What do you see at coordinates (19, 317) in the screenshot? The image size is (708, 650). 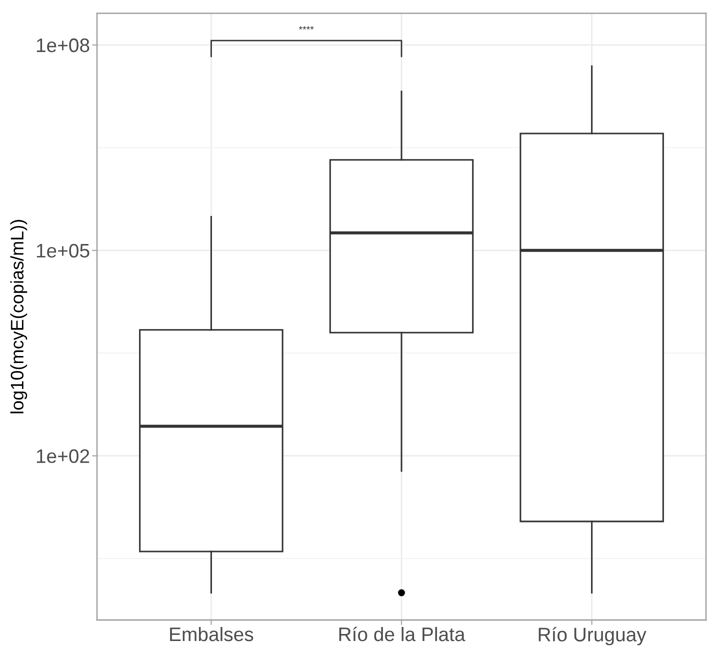 I see `y-axis-title: log10(mcyE(copias/mL))` at bounding box center [19, 317].